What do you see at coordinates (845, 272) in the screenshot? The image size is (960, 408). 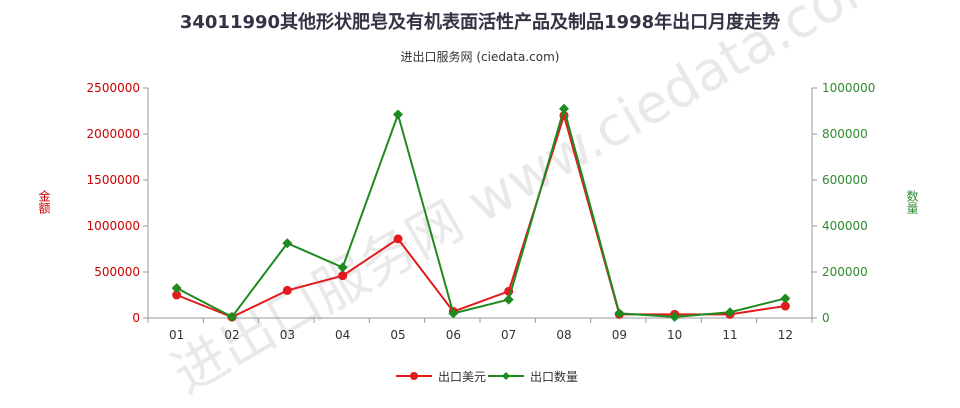 I see `right-tick-label: 200000` at bounding box center [845, 272].